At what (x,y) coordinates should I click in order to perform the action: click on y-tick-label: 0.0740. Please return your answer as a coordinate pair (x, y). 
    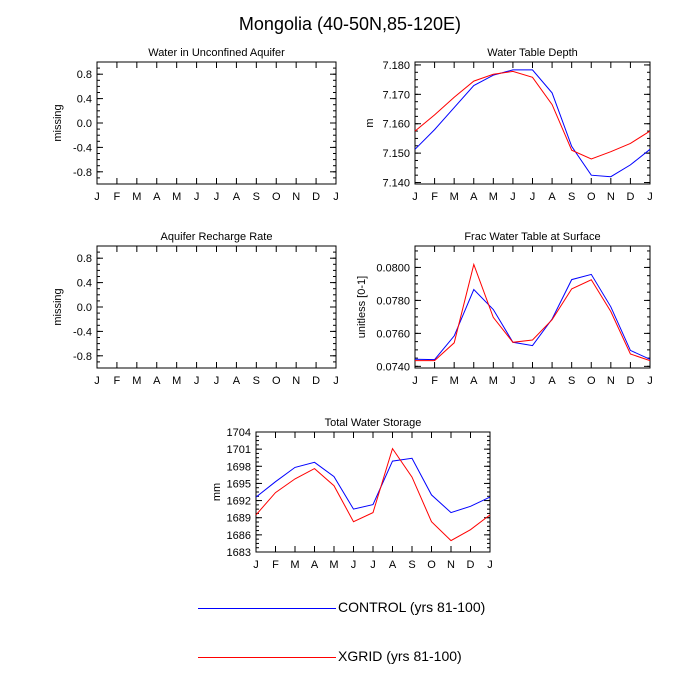
    Looking at the image, I should click on (393, 367).